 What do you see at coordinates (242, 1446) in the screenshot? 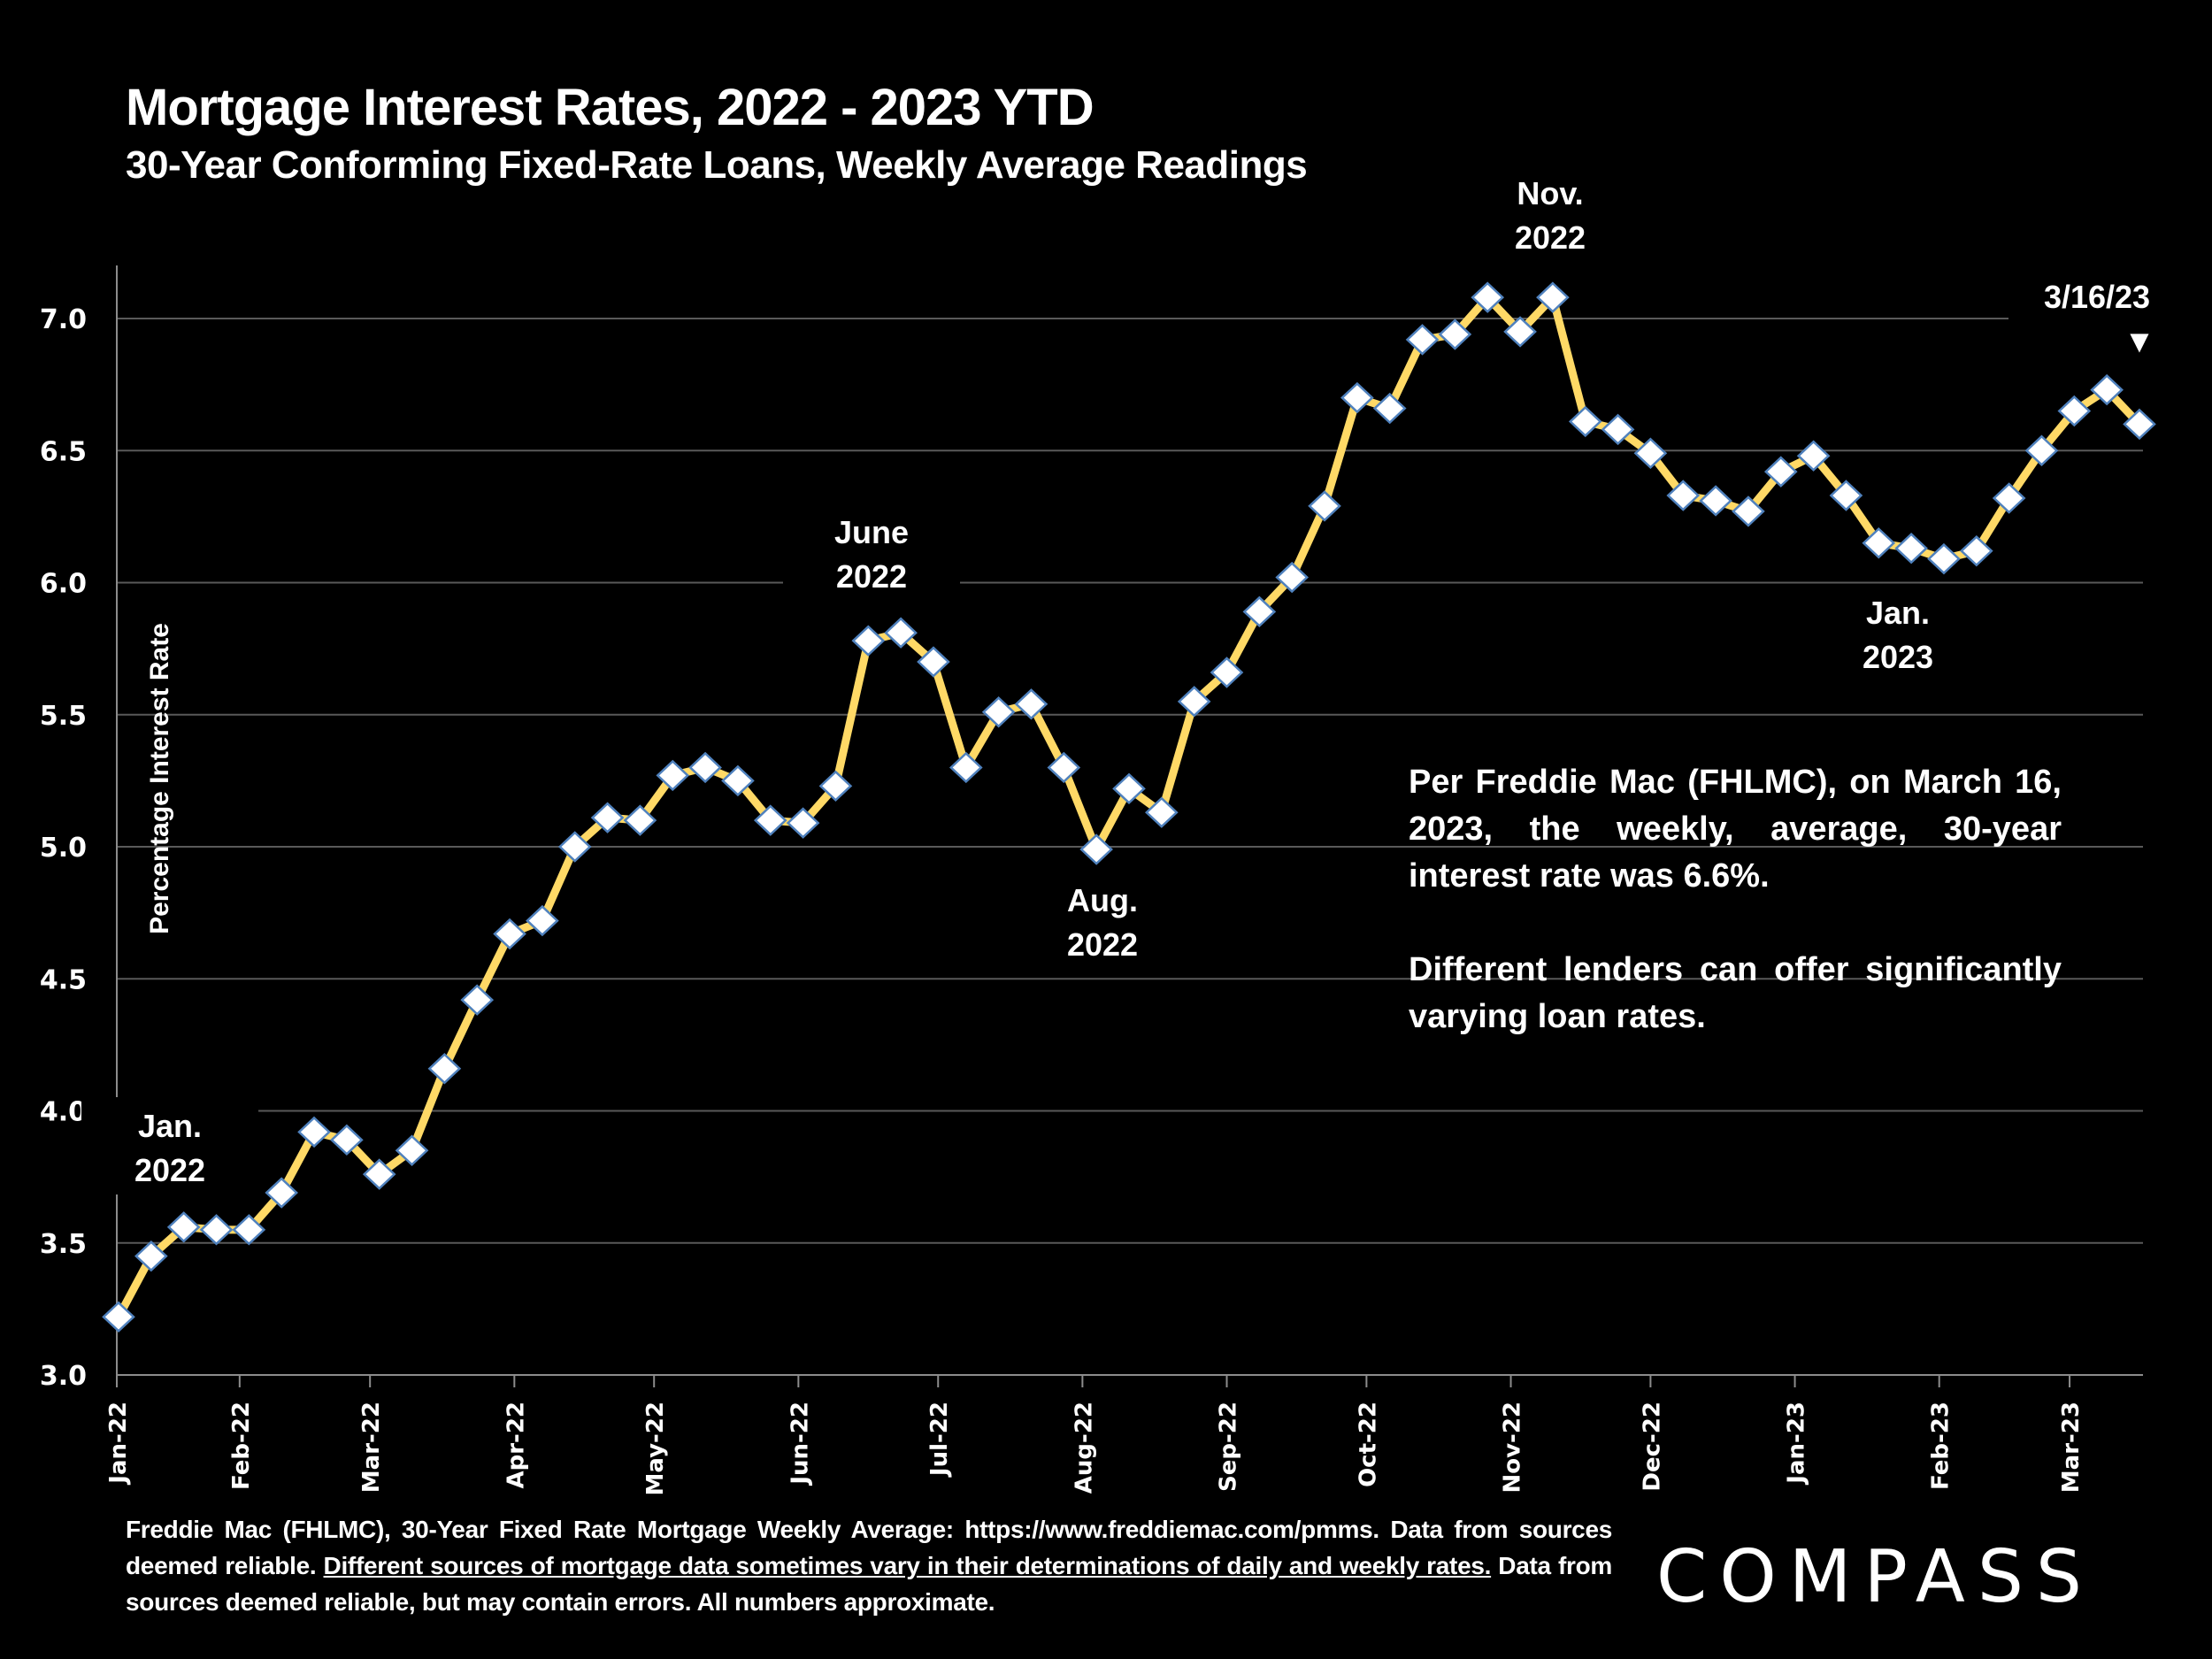
I see `x-tick-label: Feb-22` at bounding box center [242, 1446].